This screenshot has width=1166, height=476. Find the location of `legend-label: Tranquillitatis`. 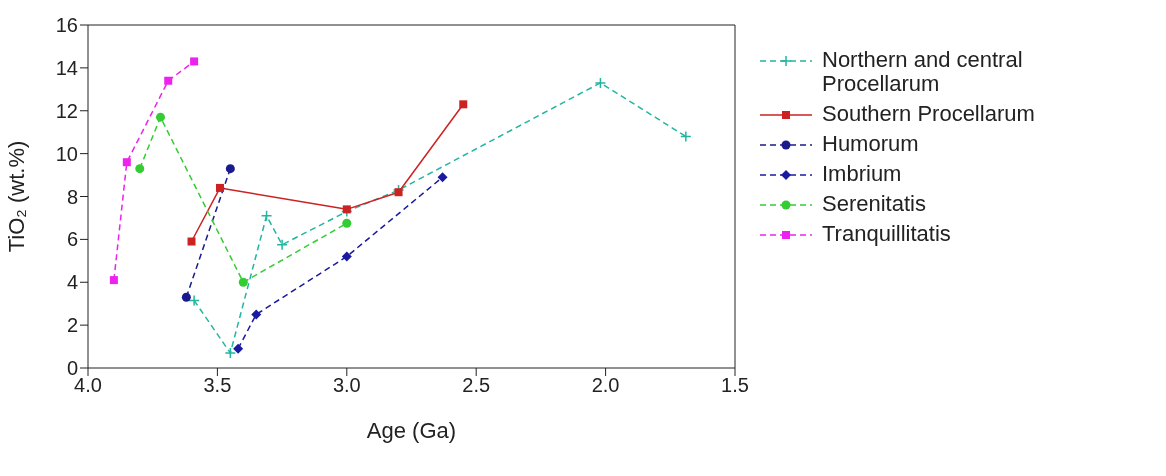

legend-label: Tranquillitatis is located at coordinates (887, 233).